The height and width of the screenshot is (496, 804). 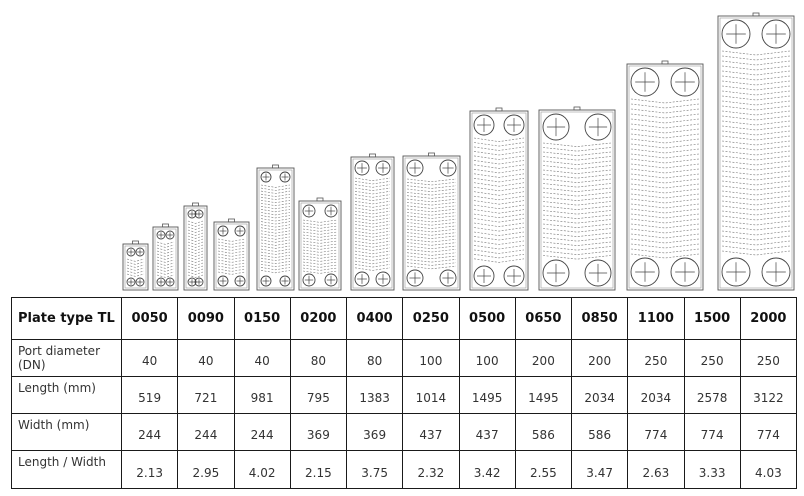 What do you see at coordinates (768, 395) in the screenshot?
I see `table-cell: 3122` at bounding box center [768, 395].